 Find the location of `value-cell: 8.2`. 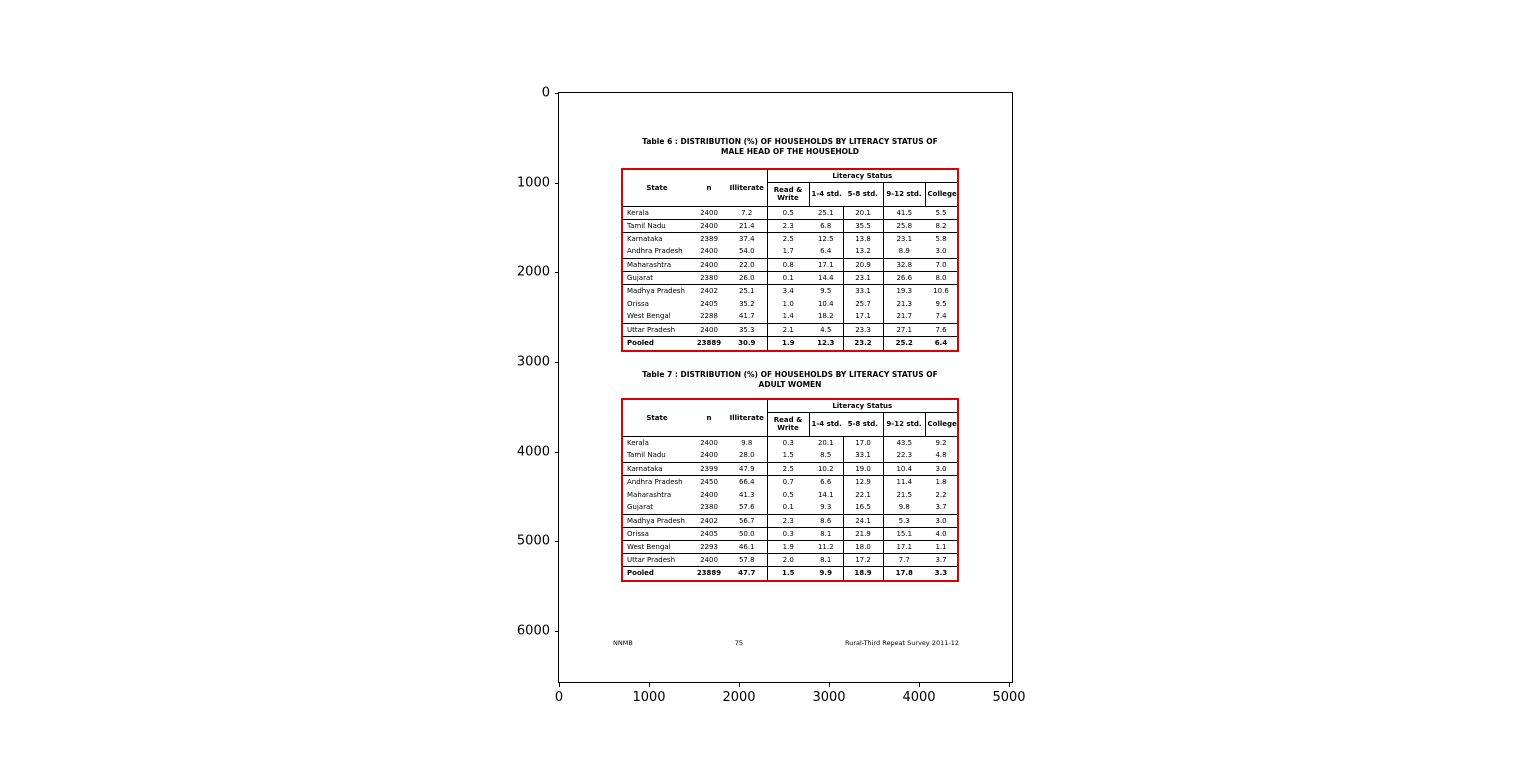

value-cell: 8.2 is located at coordinates (941, 226).